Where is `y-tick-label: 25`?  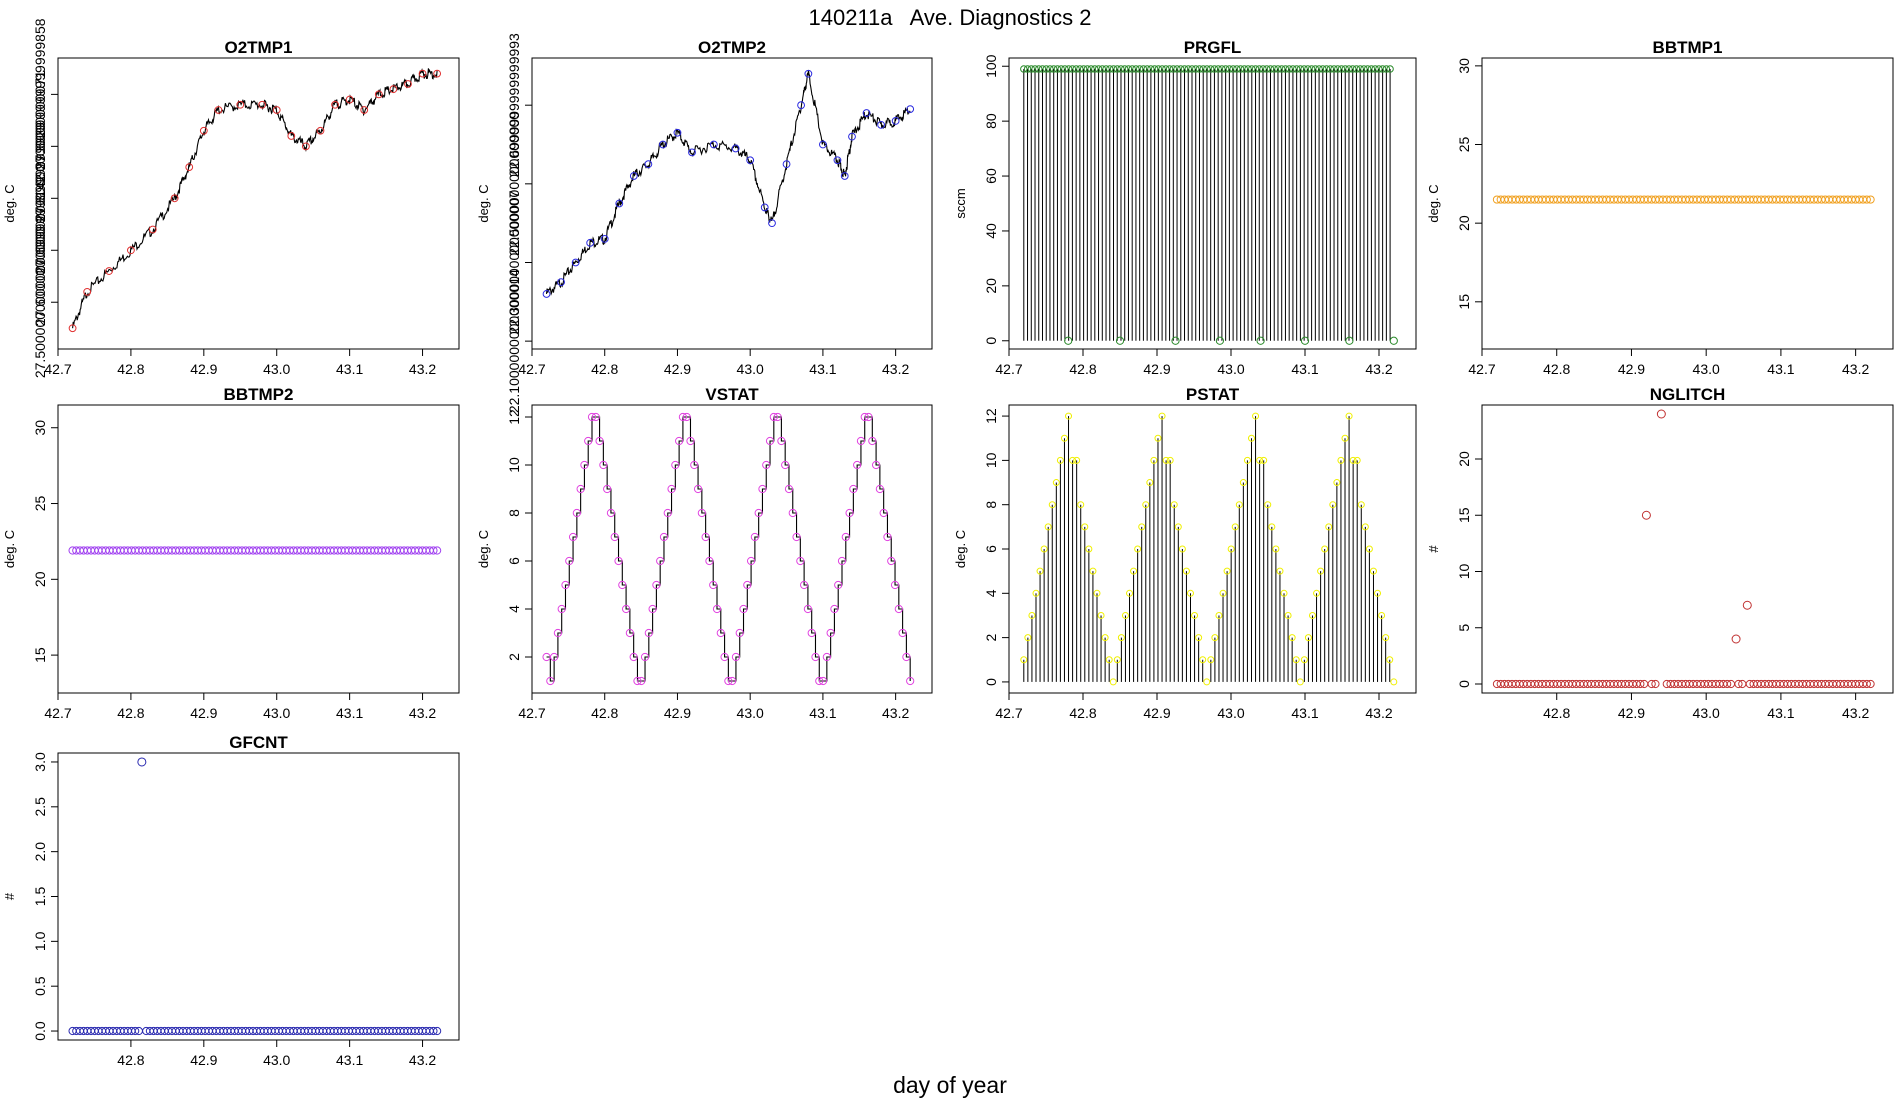 y-tick-label: 25 is located at coordinates (40, 504).